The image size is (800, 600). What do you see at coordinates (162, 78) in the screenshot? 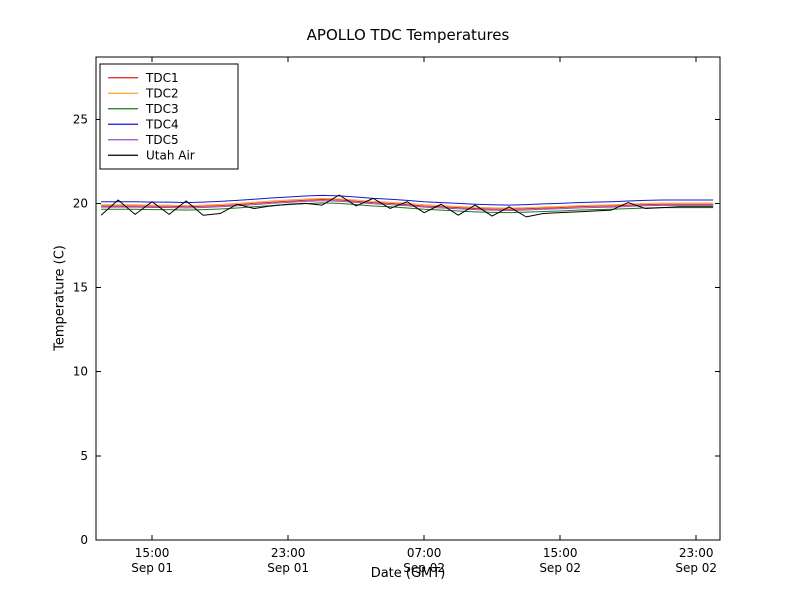
I see `legend-label-tdc1: TDC1` at bounding box center [162, 78].